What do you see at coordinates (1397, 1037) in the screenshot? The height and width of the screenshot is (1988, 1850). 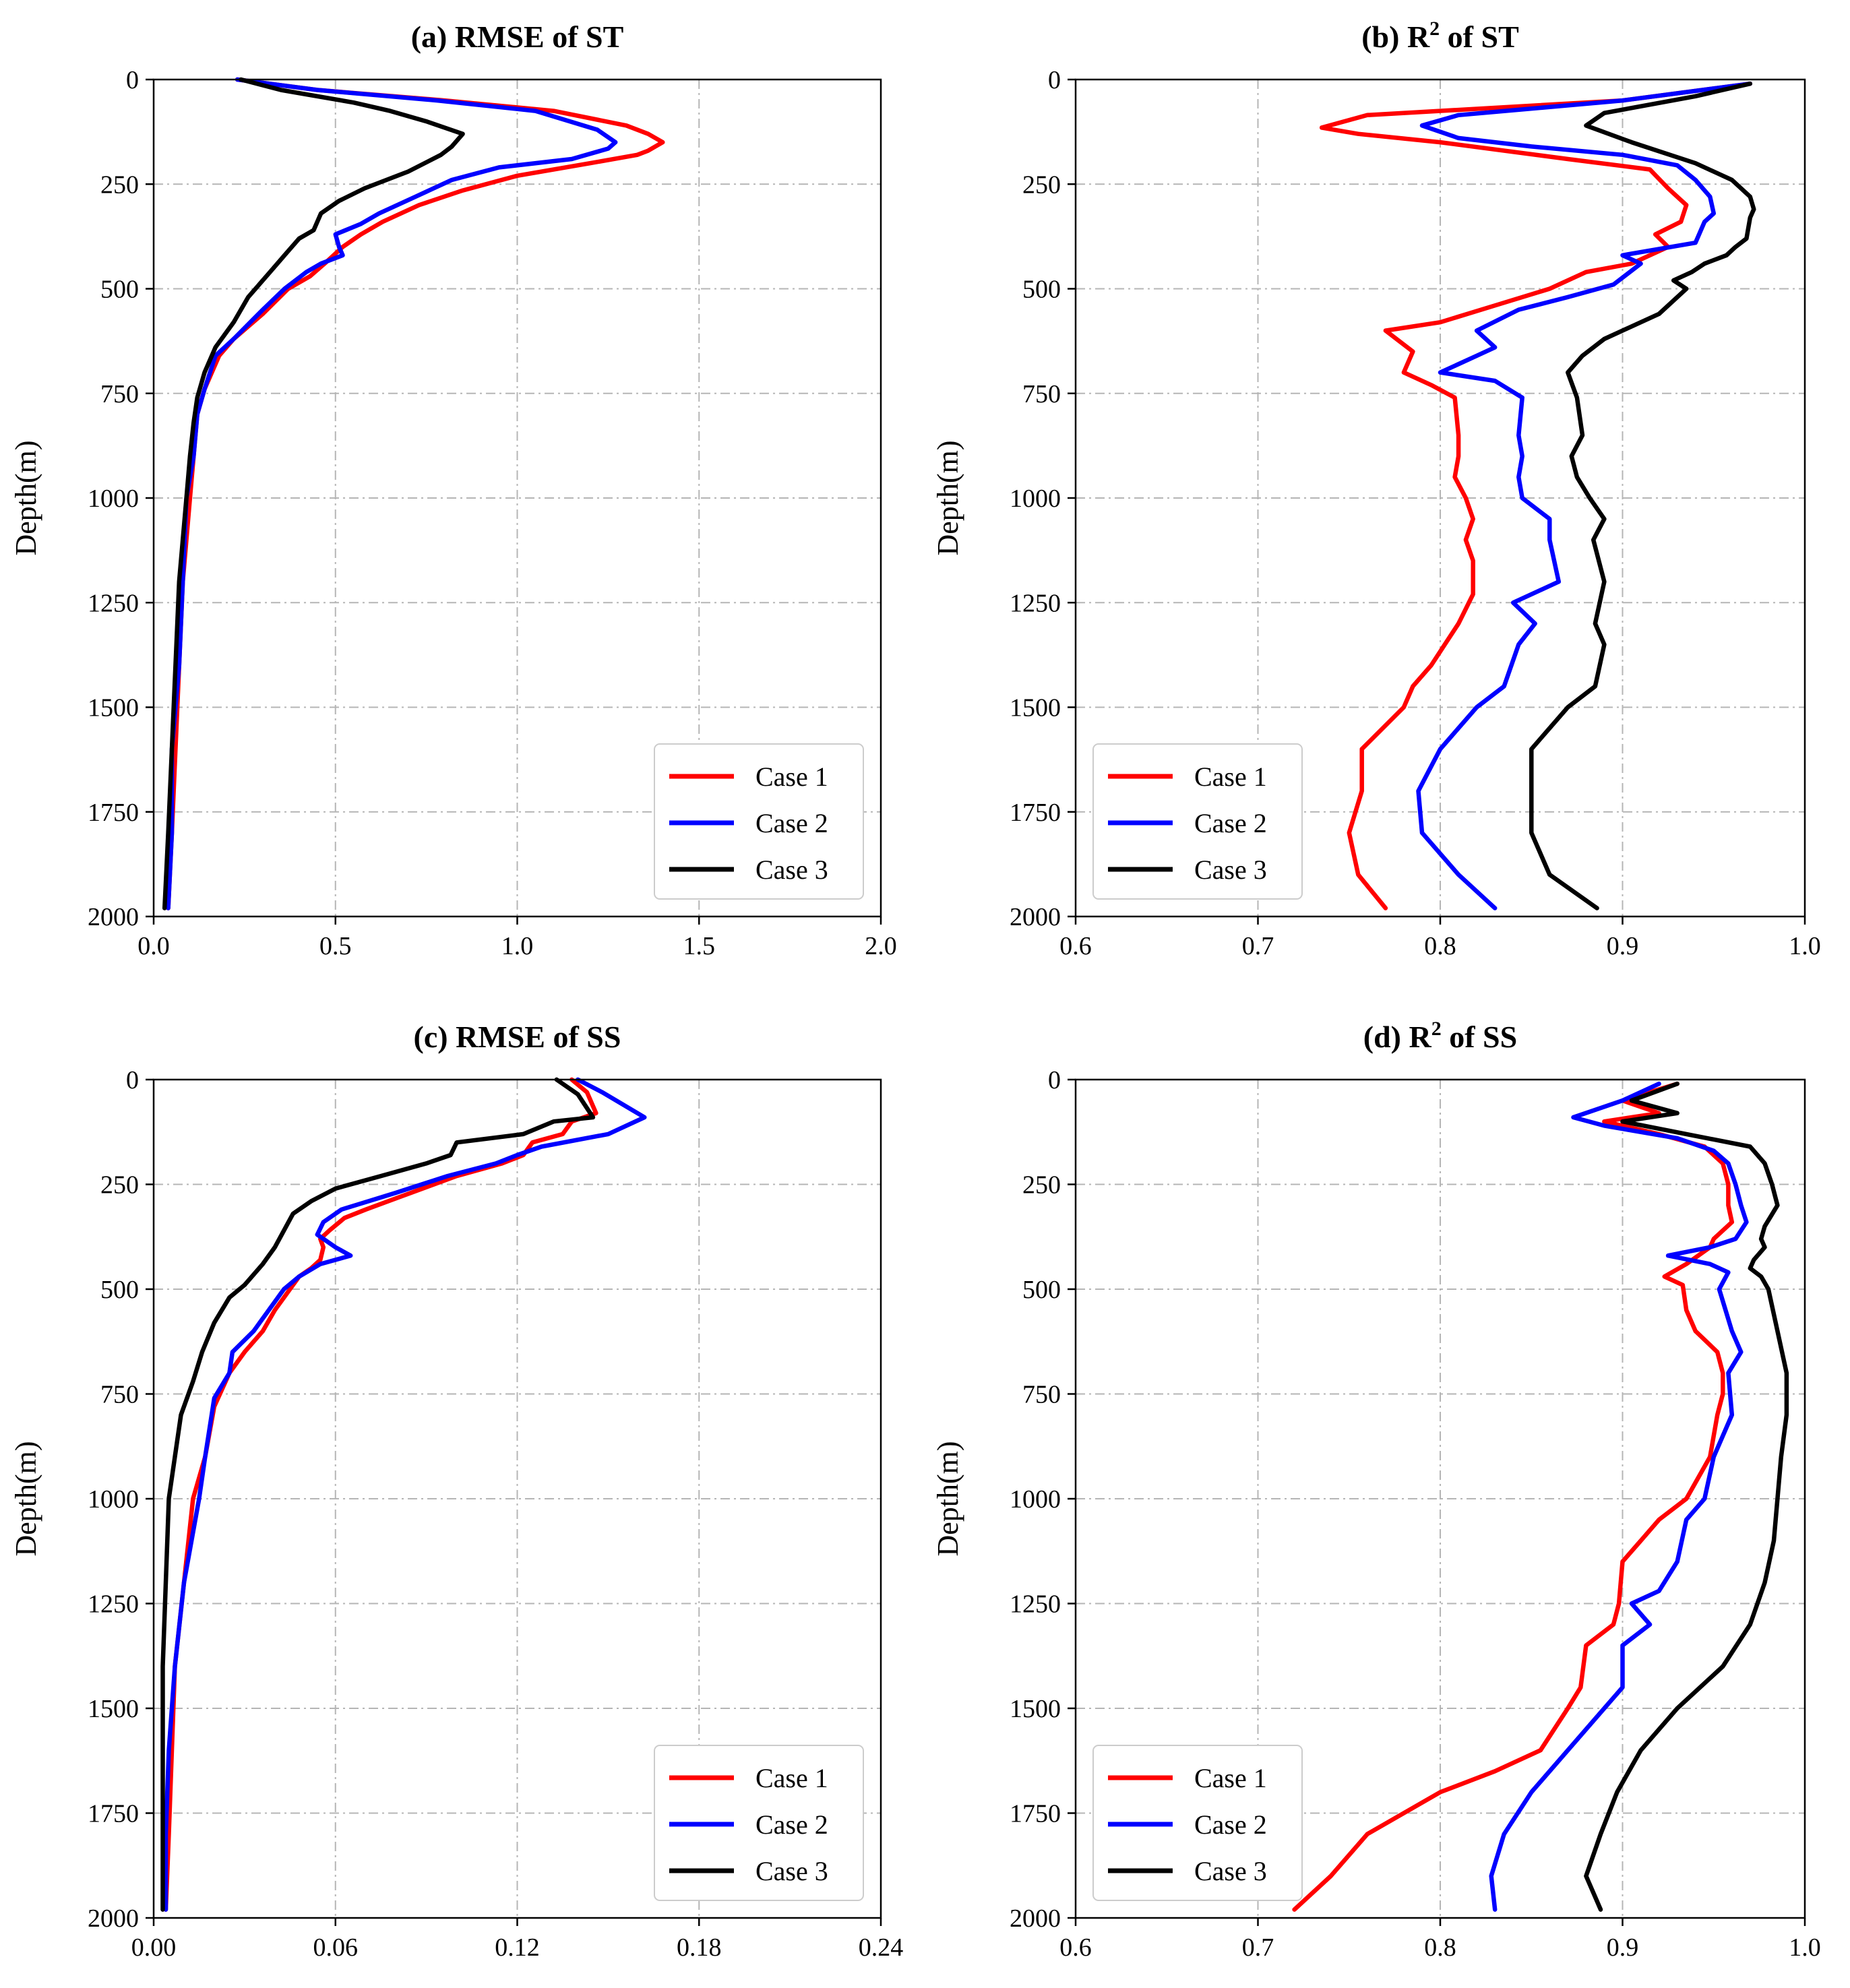 I see `title-main: (d) R` at bounding box center [1397, 1037].